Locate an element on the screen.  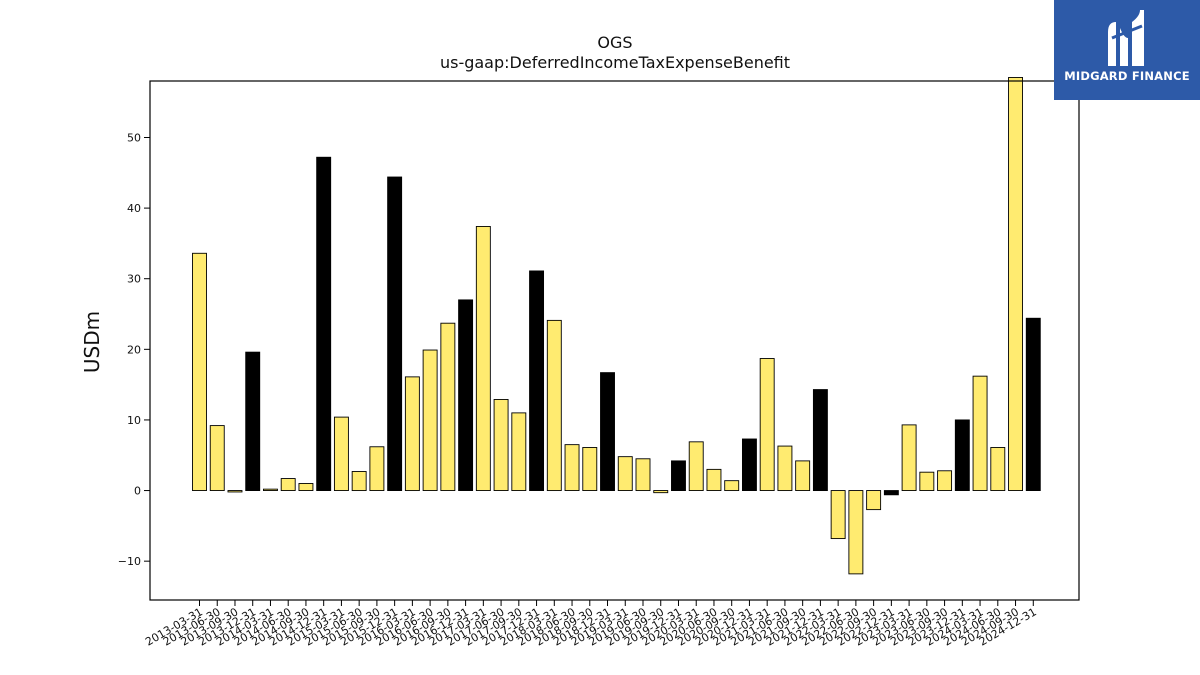
y-tick-label: −10 is located at coordinates (129, 561).